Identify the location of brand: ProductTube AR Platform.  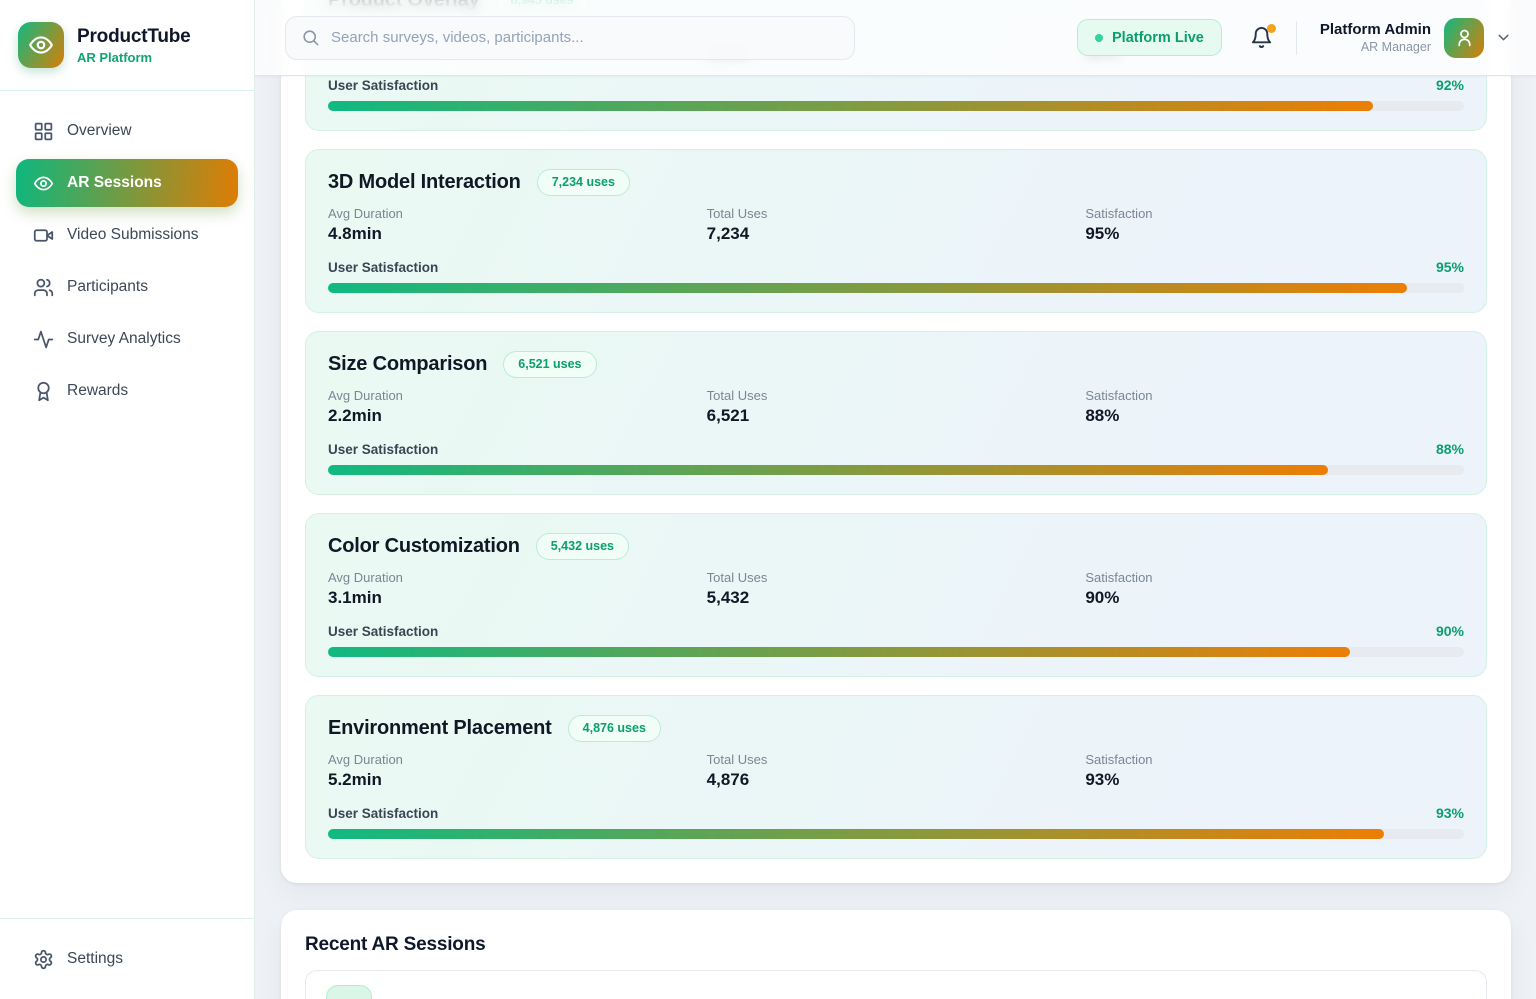
(127, 45).